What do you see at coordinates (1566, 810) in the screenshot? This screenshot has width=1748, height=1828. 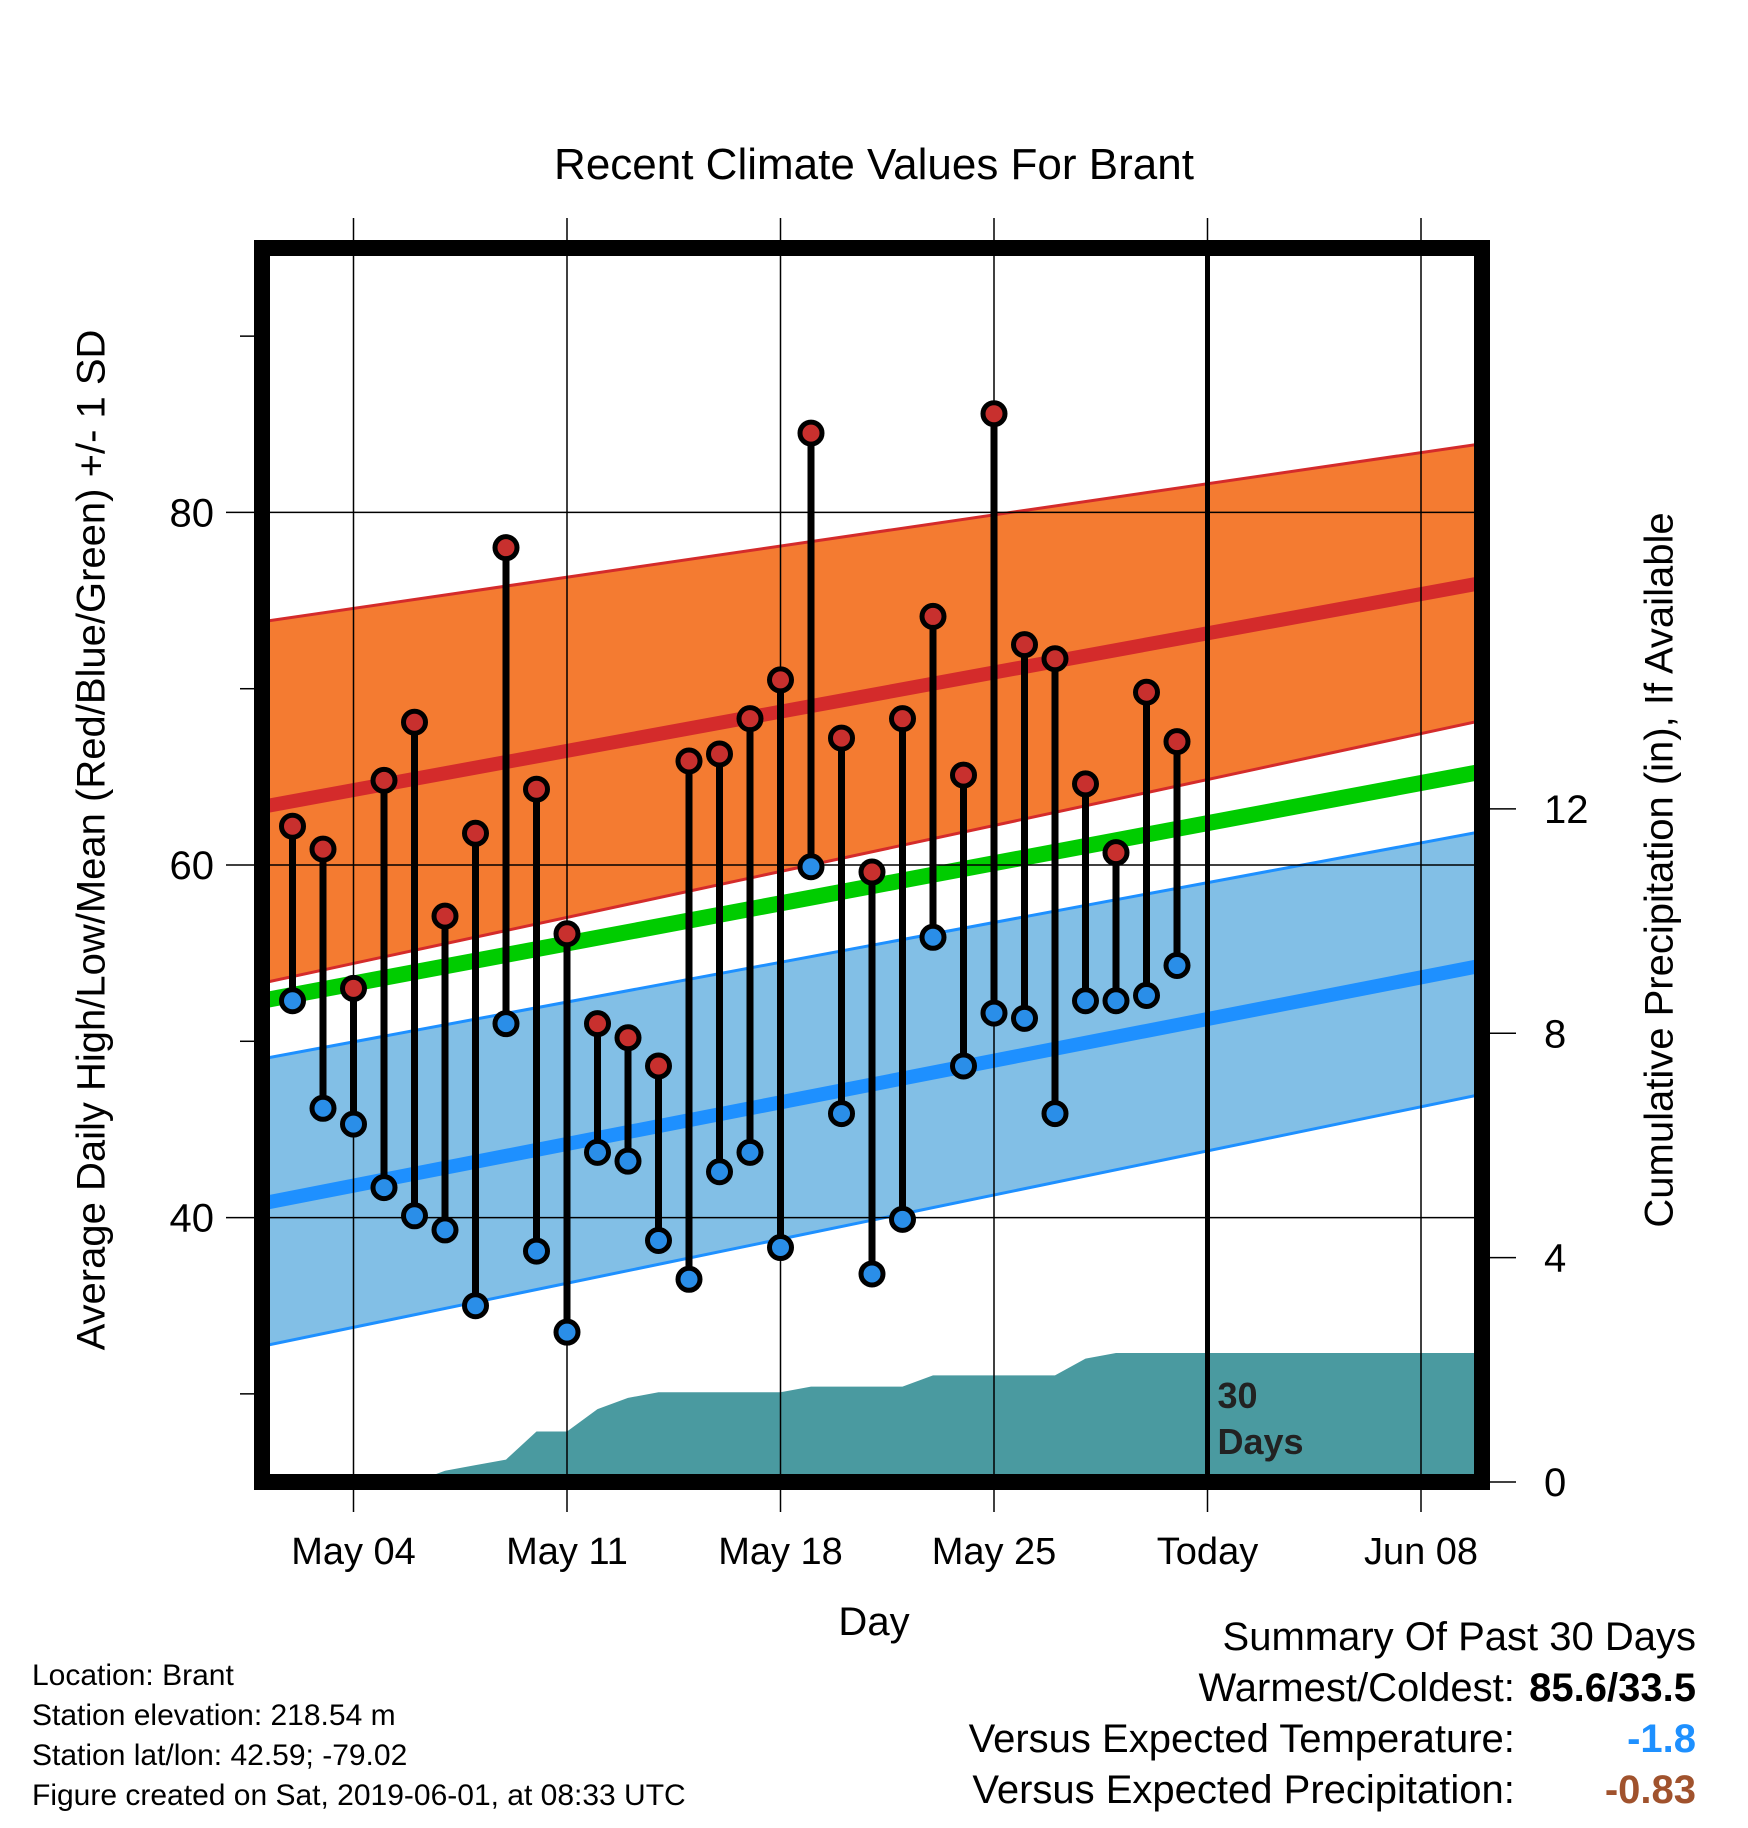 I see `y-right-tick-label: 12` at bounding box center [1566, 810].